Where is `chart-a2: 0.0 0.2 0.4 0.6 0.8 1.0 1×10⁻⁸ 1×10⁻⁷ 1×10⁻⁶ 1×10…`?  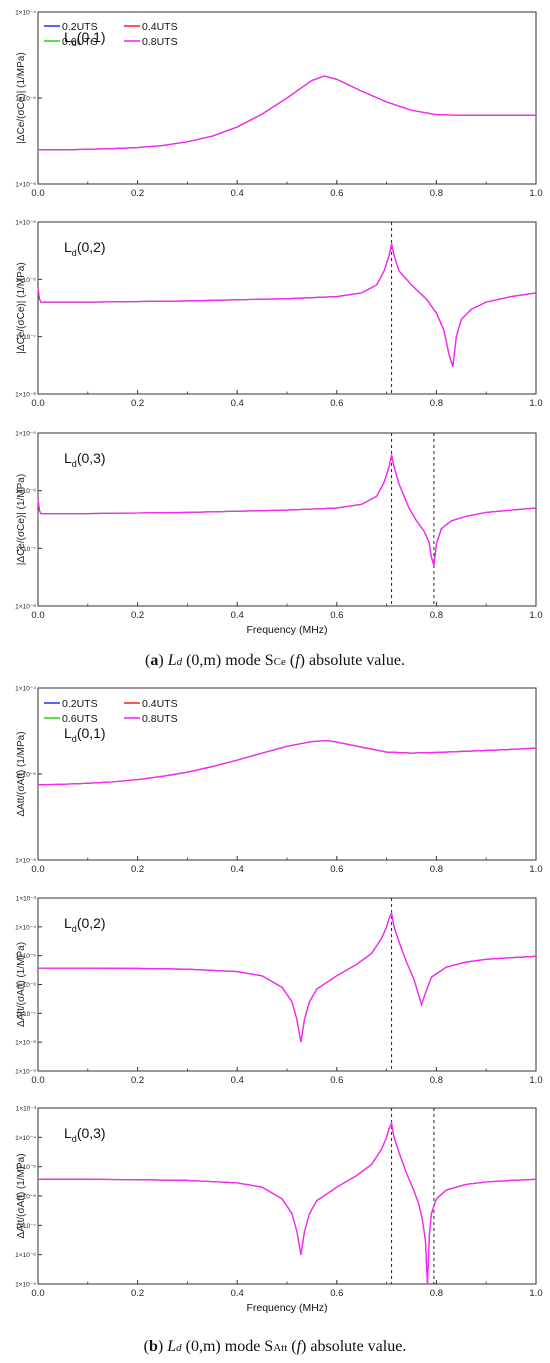
chart-a2: 0.0 0.2 0.4 0.6 0.8 1.0 1×10⁻⁸ 1×10⁻⁷ 1×10⁻⁶ 1×10… is located at coordinates (278, 315).